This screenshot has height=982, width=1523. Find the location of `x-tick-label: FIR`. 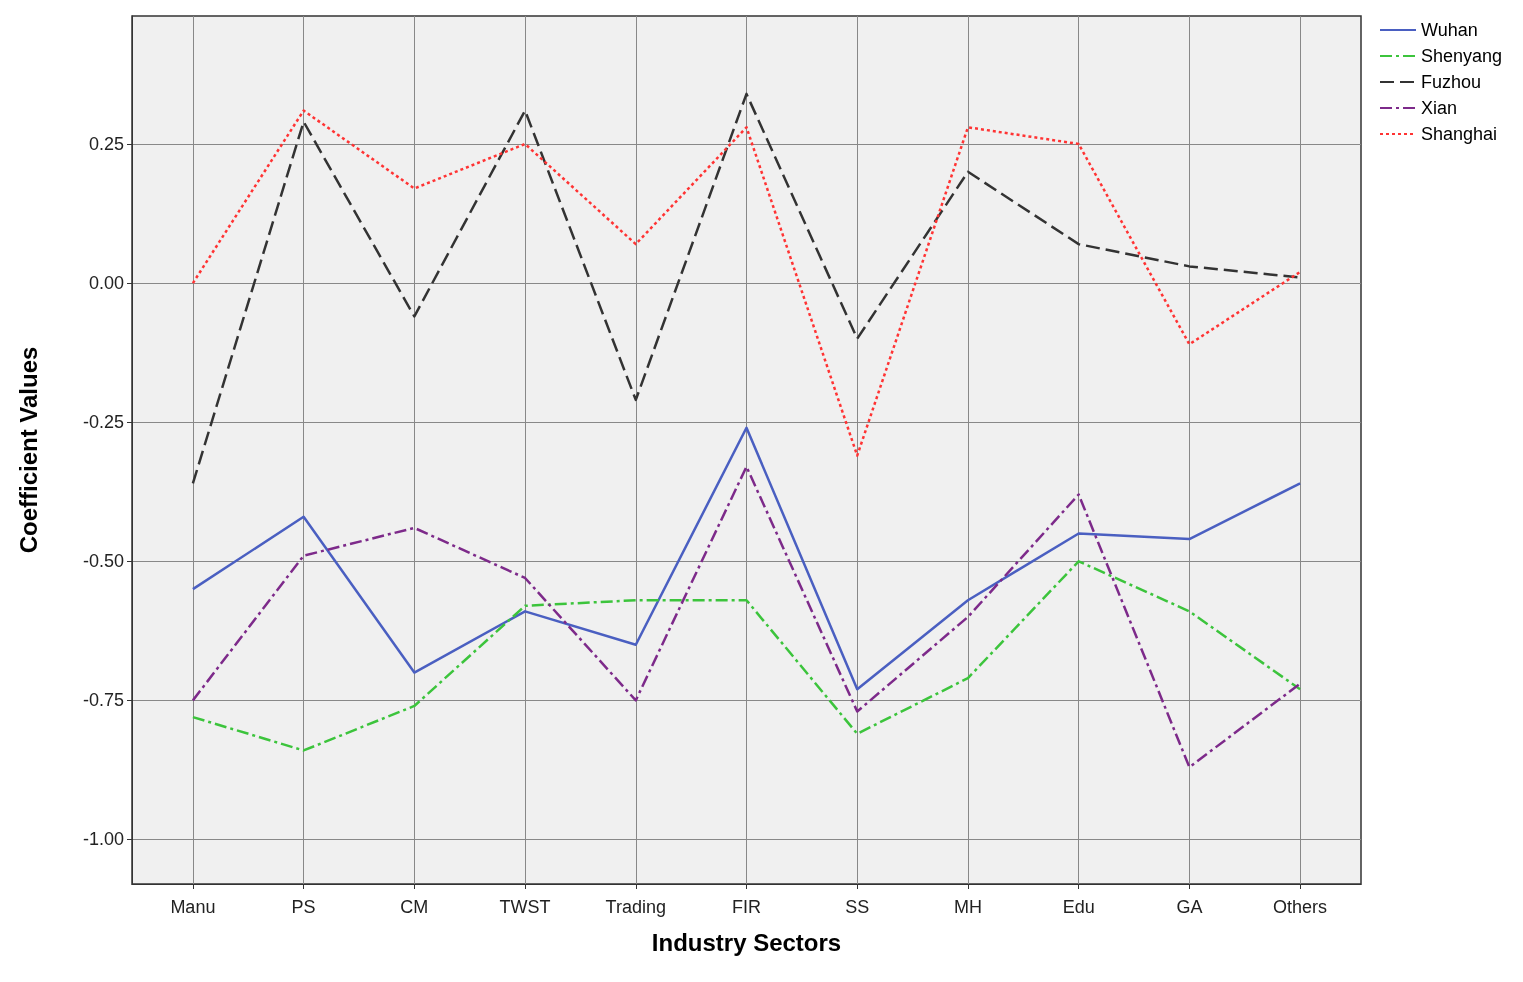

x-tick-label: FIR is located at coordinates (746, 907).